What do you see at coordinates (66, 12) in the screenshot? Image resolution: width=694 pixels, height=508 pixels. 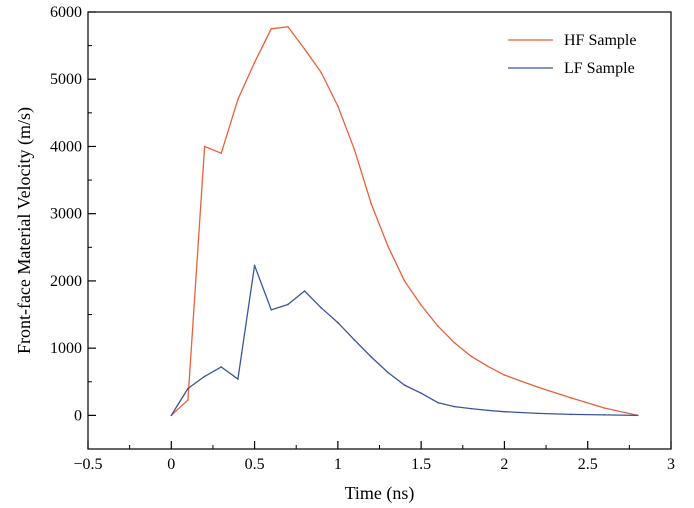 I see `y-tick-label: 6000` at bounding box center [66, 12].